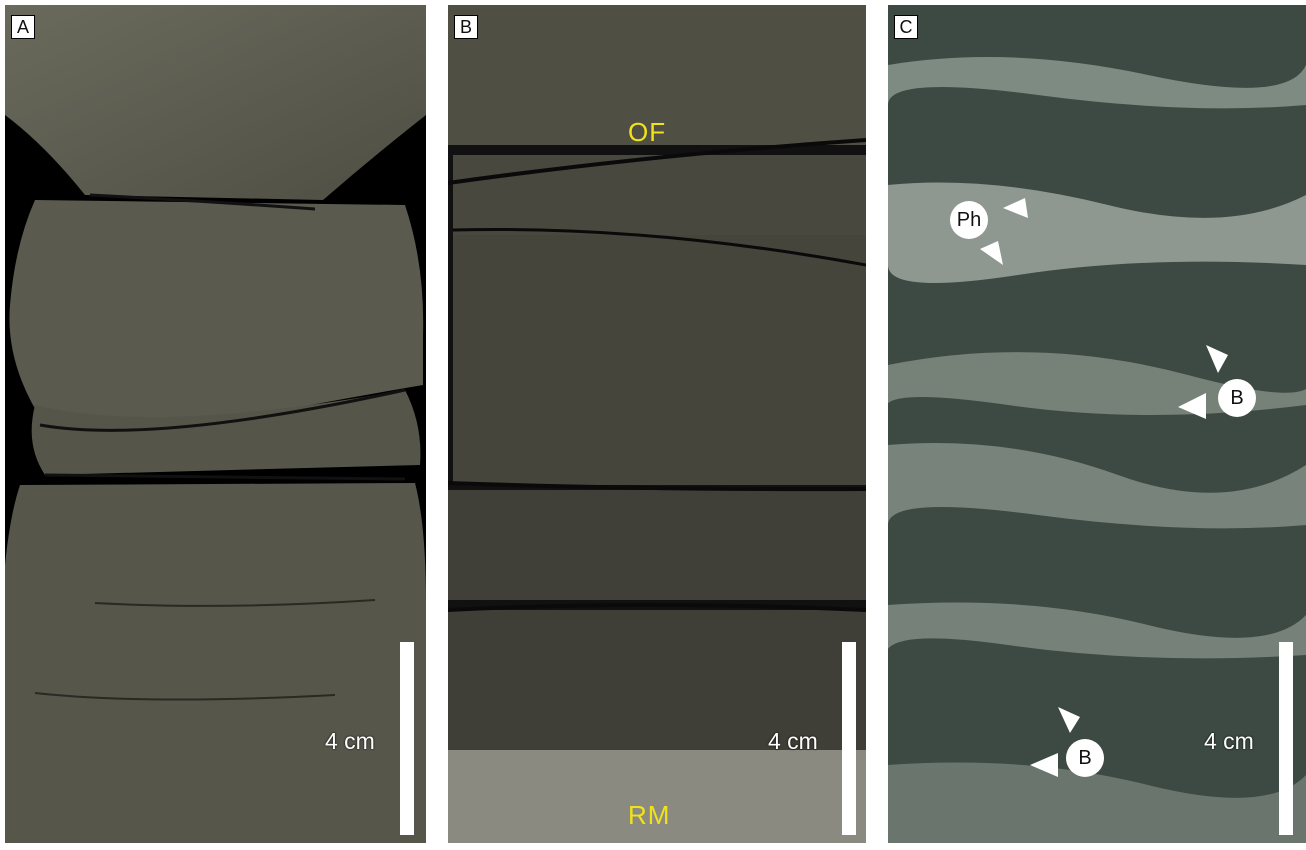 The height and width of the screenshot is (850, 1306). I want to click on panel-a-letter: A, so click(23, 27).